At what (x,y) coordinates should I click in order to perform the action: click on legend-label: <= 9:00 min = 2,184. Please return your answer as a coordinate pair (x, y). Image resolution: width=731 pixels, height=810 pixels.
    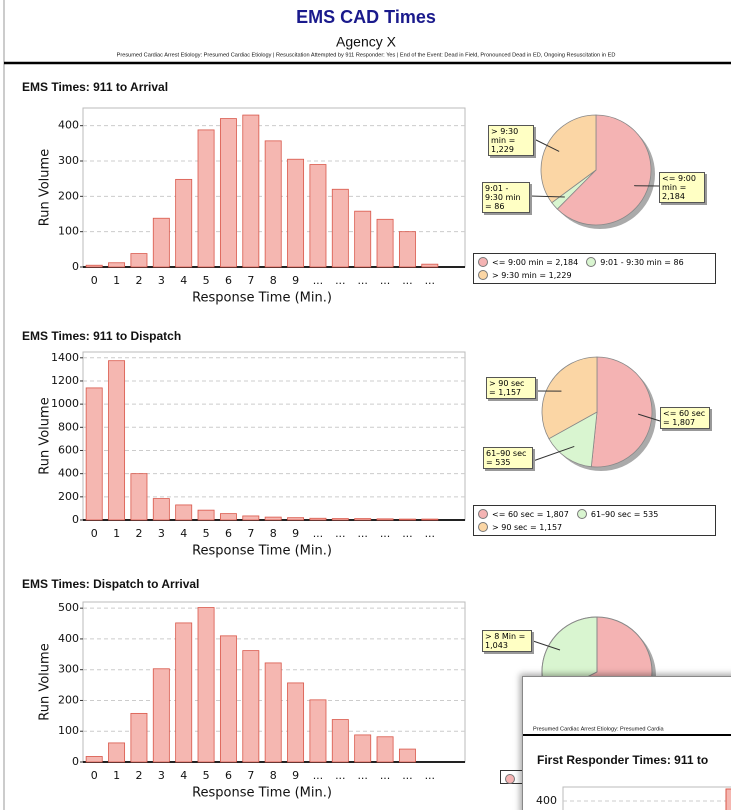
    Looking at the image, I should click on (535, 262).